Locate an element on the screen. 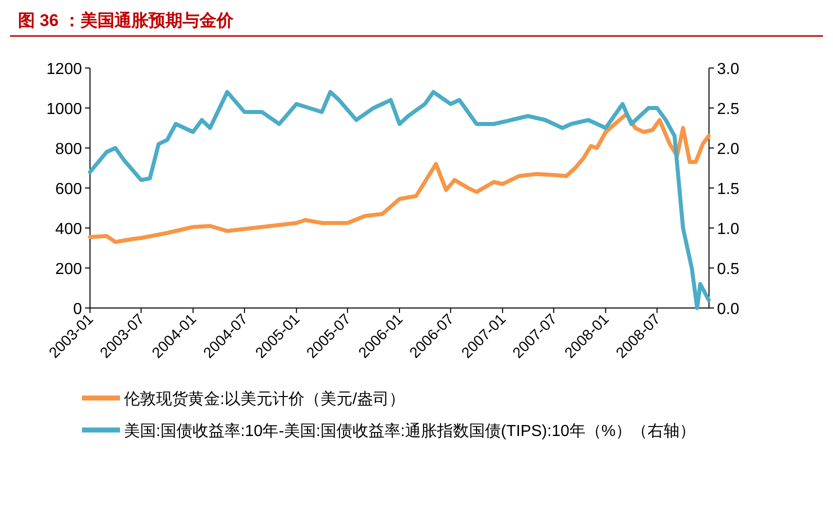  y-tick-label: 1000 is located at coordinates (64, 109).